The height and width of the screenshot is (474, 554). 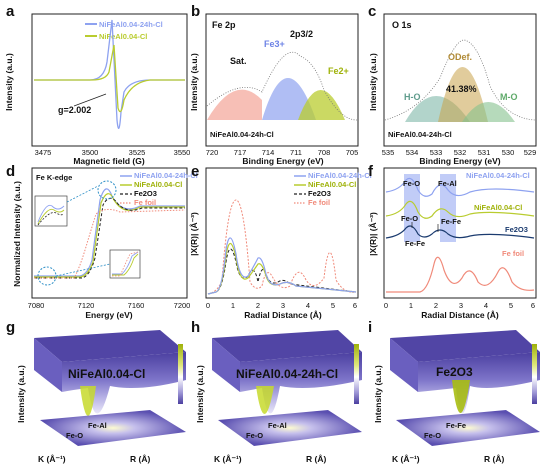 What do you see at coordinates (460, 233) in the screenshot?
I see `panel-f-frame` at bounding box center [460, 233].